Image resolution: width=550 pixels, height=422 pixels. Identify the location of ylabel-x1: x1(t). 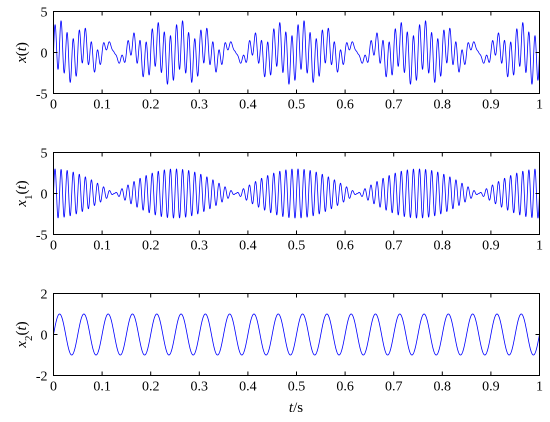
(24, 193).